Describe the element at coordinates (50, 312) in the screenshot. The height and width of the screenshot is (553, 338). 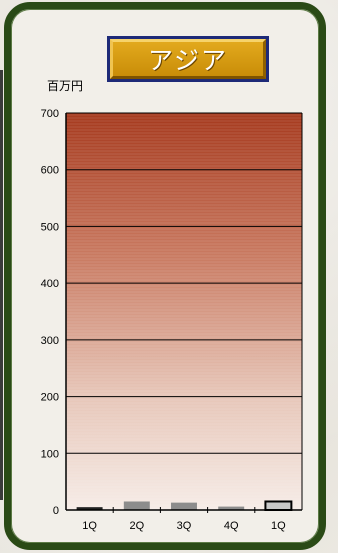
I see `y-tick-labels: 0 100 200 300 400 500 600 700` at that location.